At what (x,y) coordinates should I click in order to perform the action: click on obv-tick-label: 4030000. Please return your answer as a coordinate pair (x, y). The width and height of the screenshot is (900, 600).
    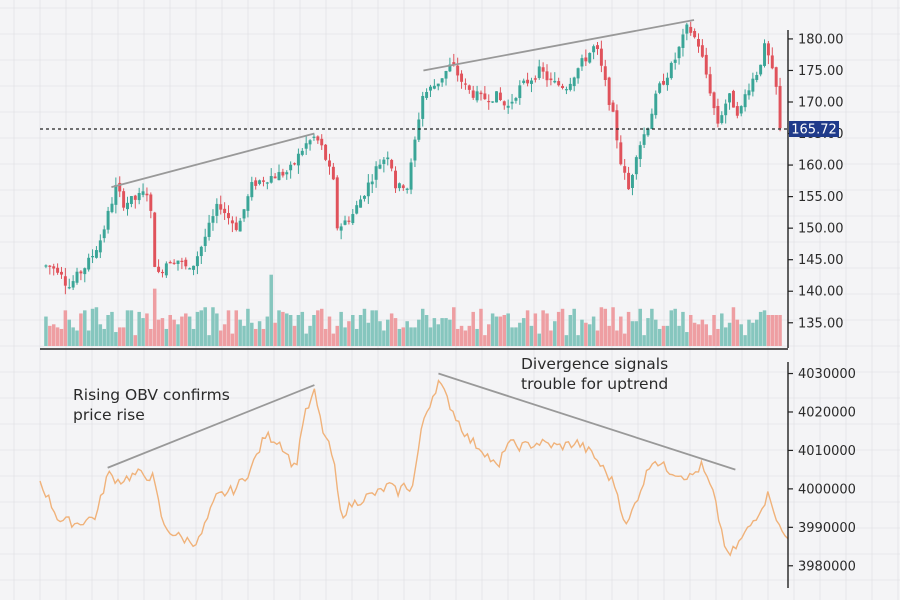
    Looking at the image, I should click on (827, 374).